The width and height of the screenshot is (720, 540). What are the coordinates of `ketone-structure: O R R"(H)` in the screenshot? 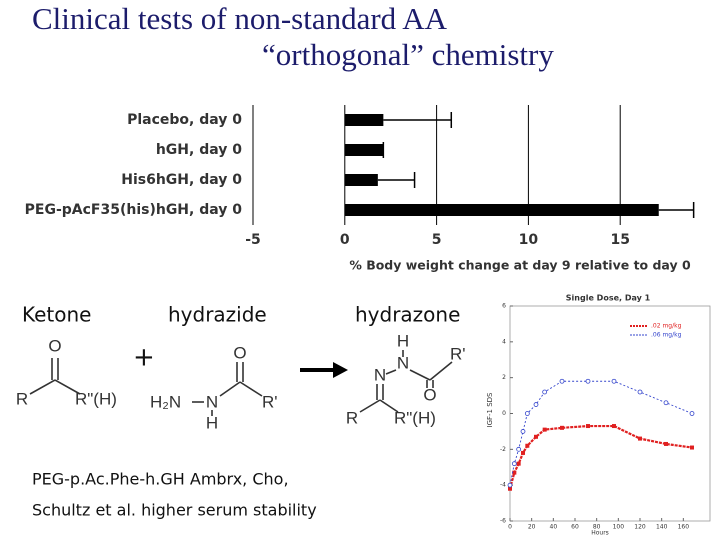 It's located at (66, 372).